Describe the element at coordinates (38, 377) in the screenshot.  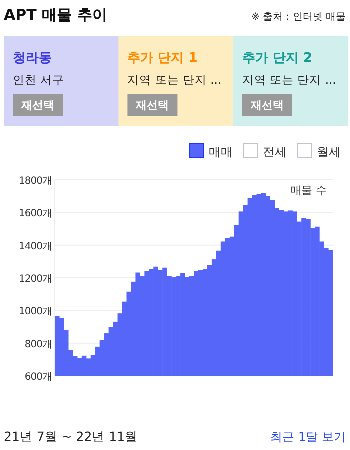
I see `y-tick-label: 600개` at that location.